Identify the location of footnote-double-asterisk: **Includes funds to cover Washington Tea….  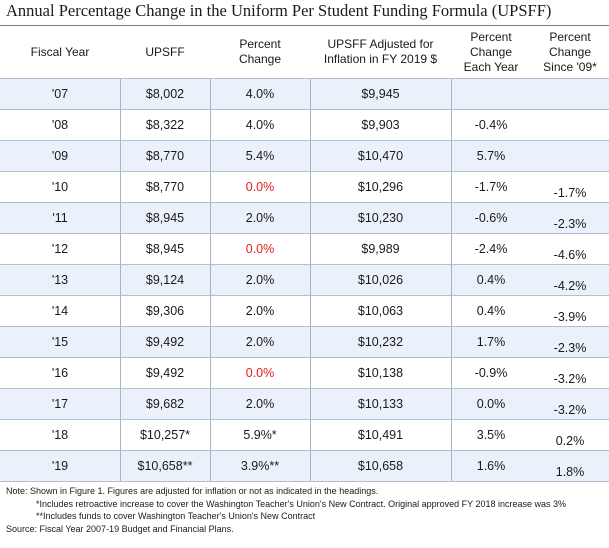
(176, 516).